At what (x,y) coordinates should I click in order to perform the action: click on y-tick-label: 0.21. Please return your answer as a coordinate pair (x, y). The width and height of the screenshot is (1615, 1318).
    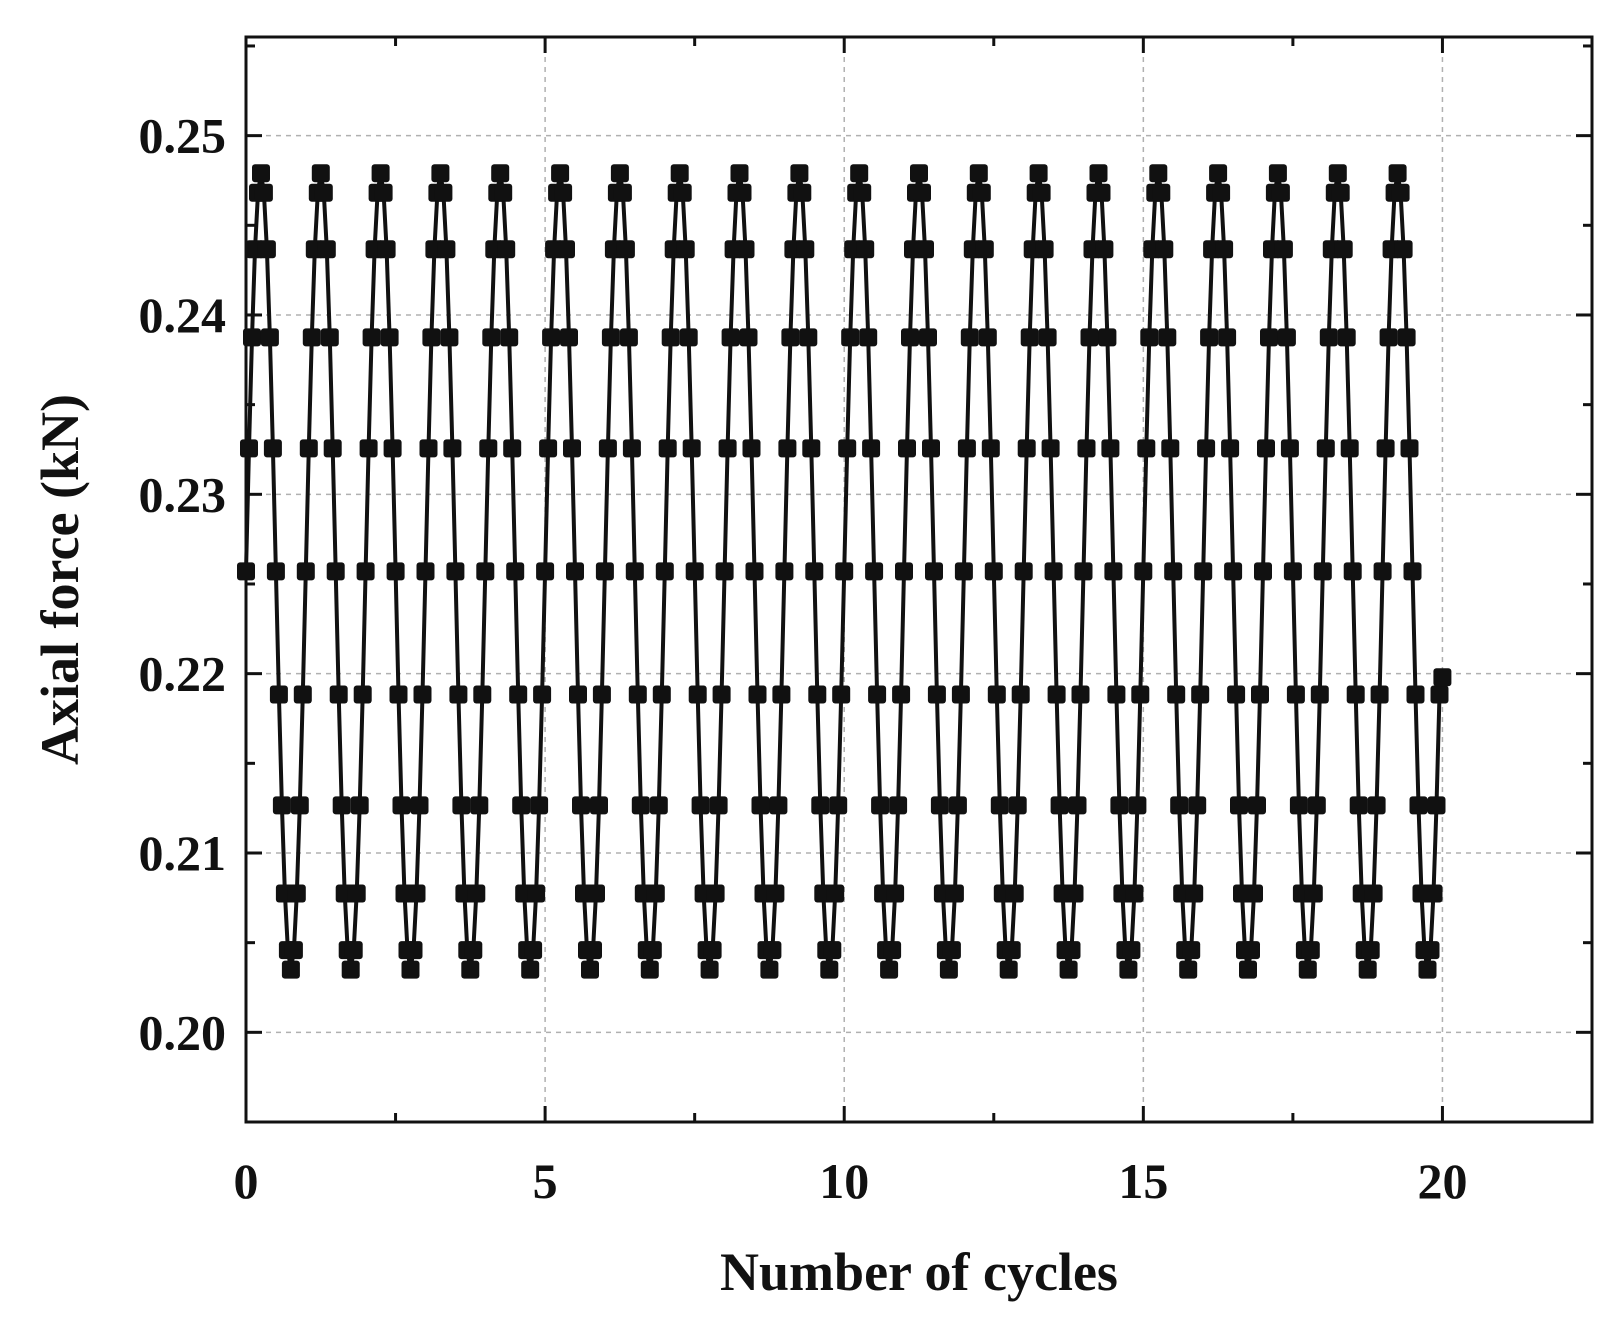
    Looking at the image, I should click on (183, 853).